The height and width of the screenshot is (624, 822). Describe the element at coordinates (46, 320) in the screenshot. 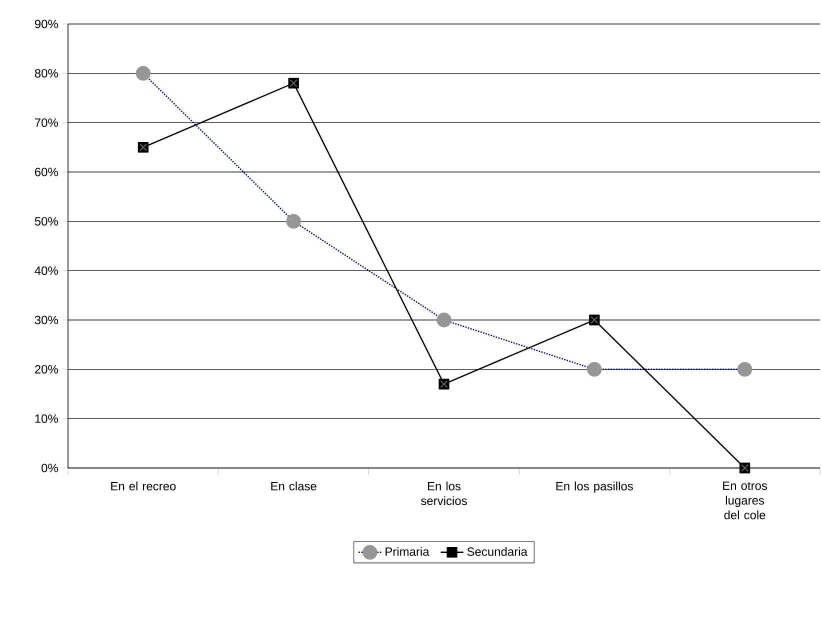

I see `y-tick-label: 30%` at that location.